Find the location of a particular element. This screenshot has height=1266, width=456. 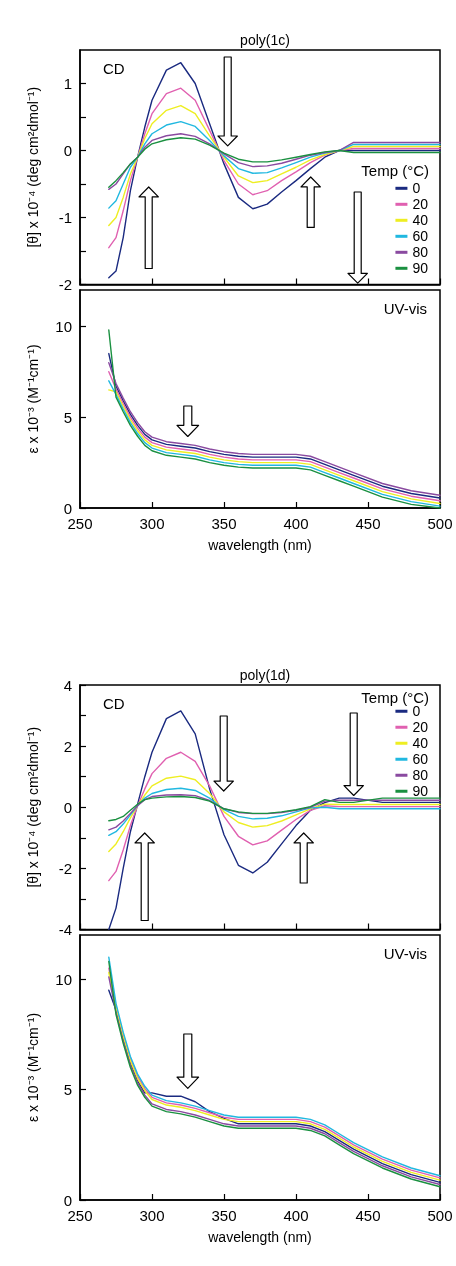

chart-title: poly(1d) is located at coordinates (265, 675).